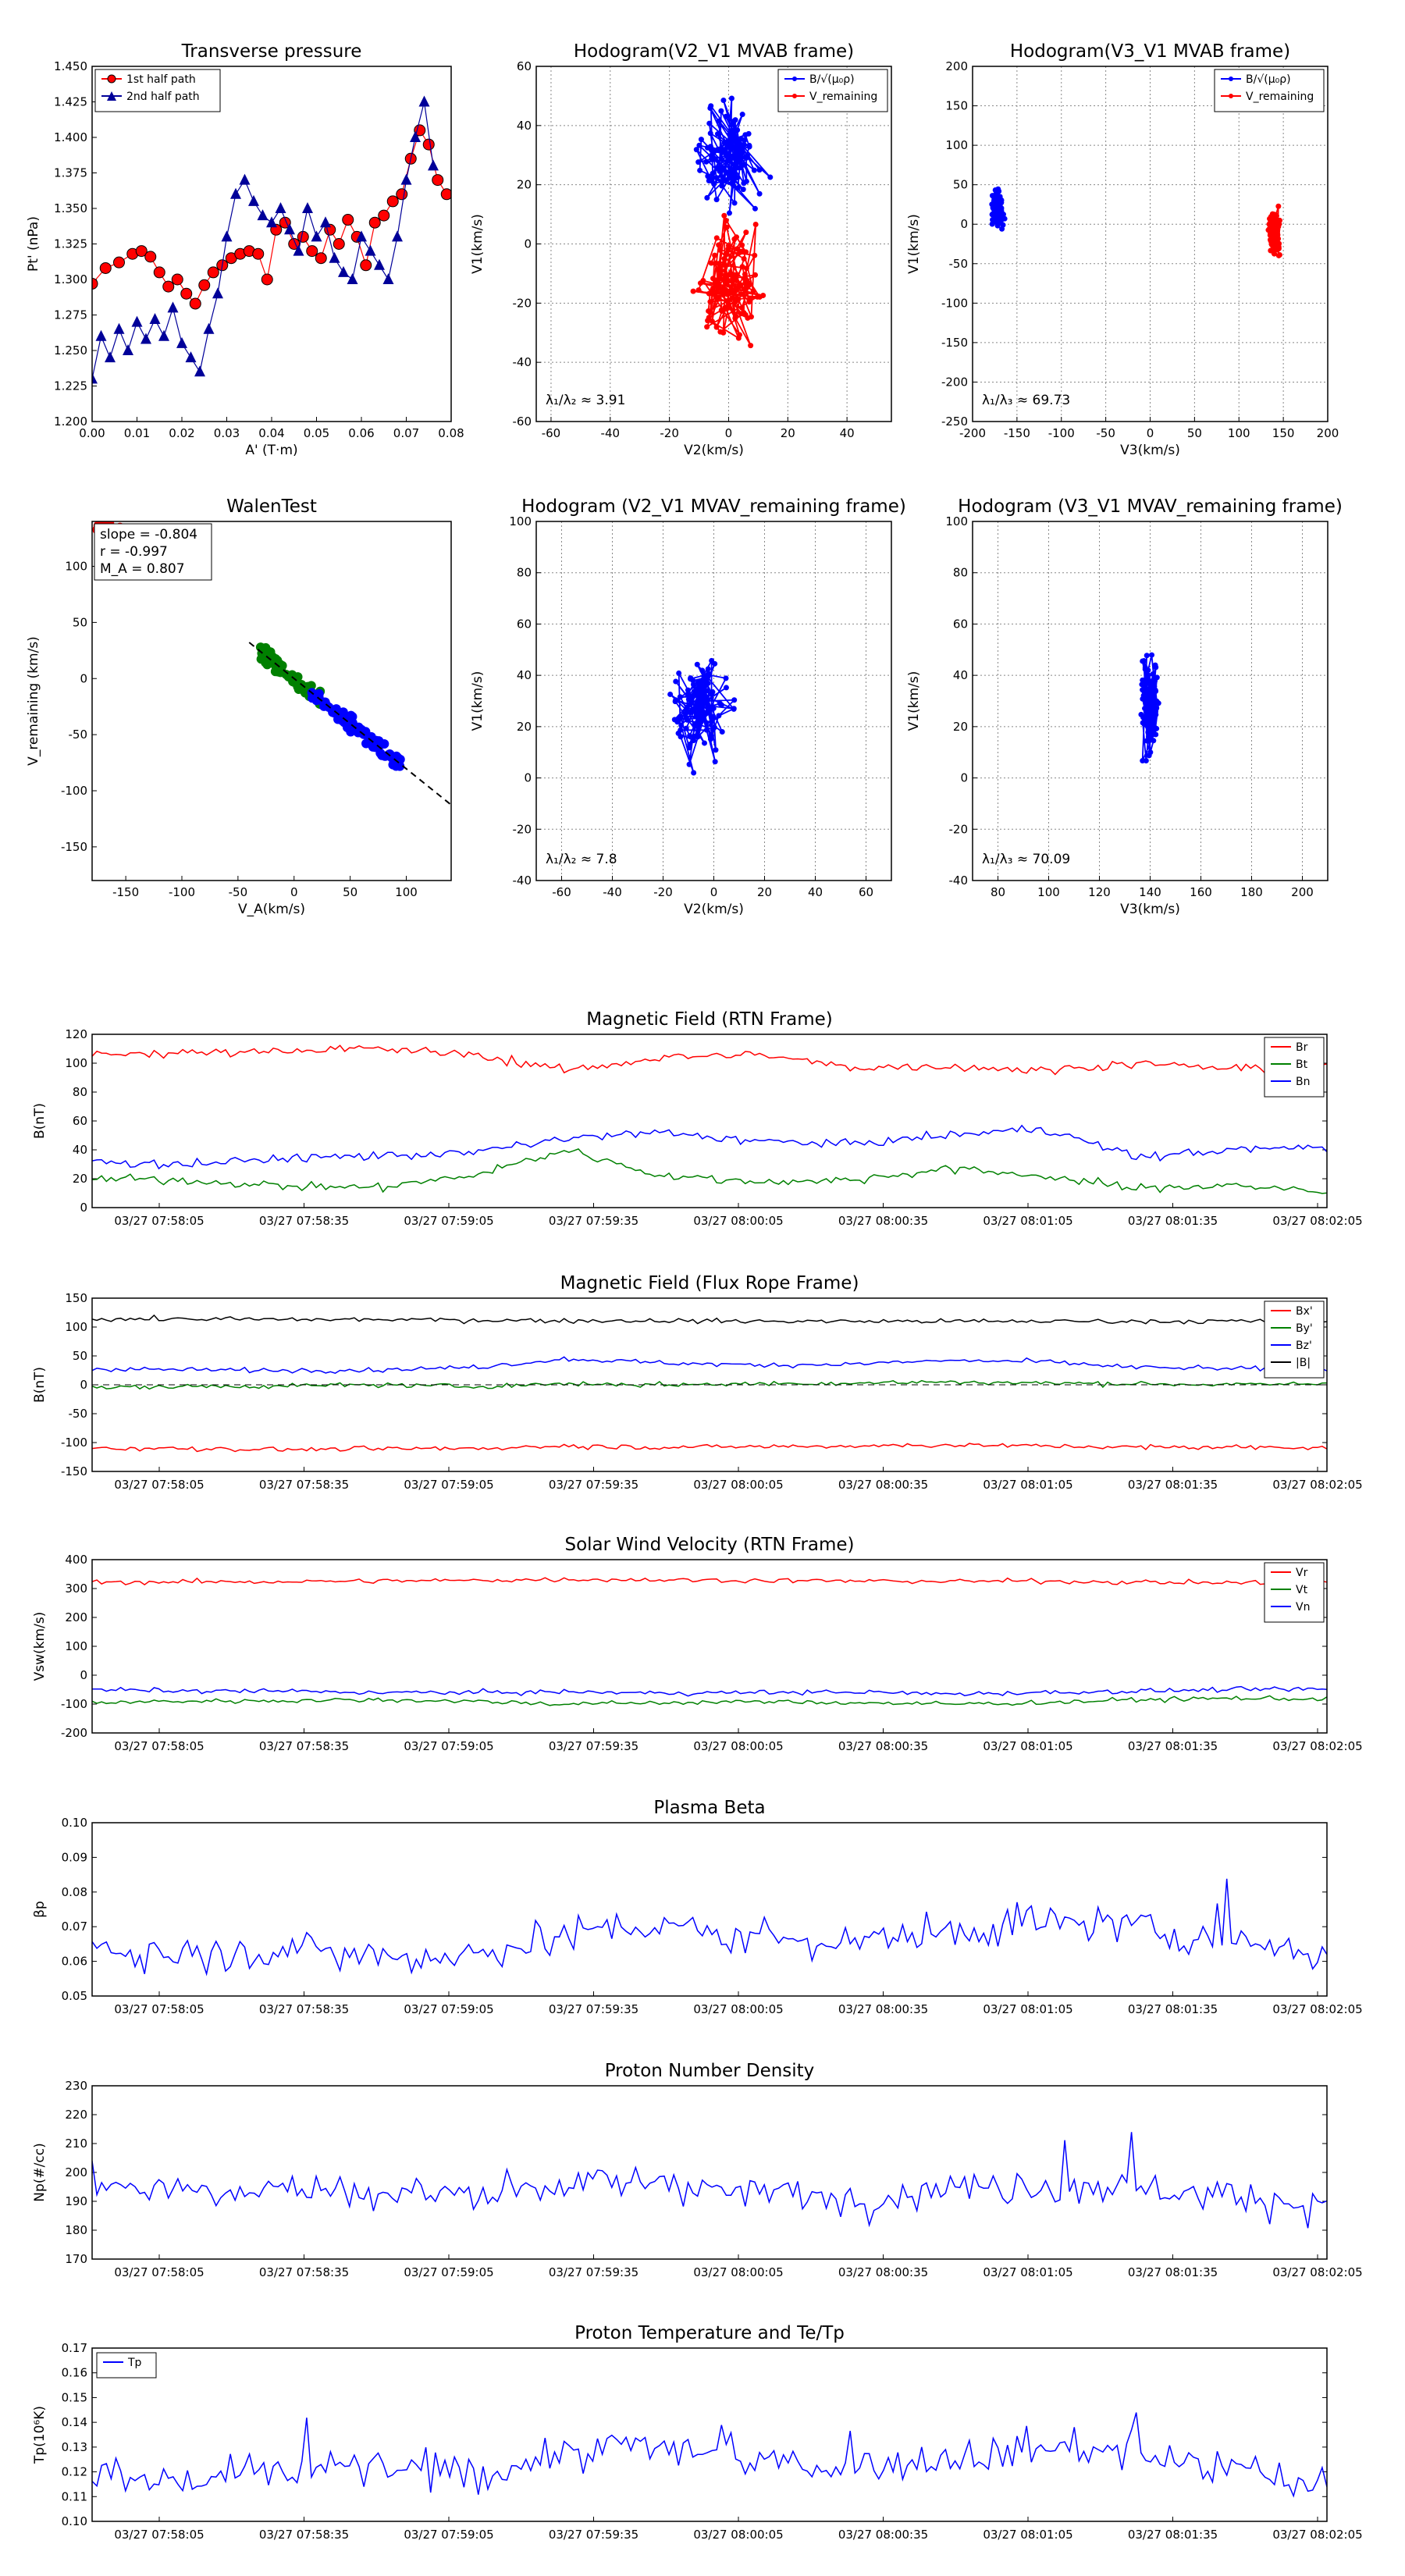 The height and width of the screenshot is (2576, 1405). I want to click on y-axis-label: βp, so click(40, 1909).